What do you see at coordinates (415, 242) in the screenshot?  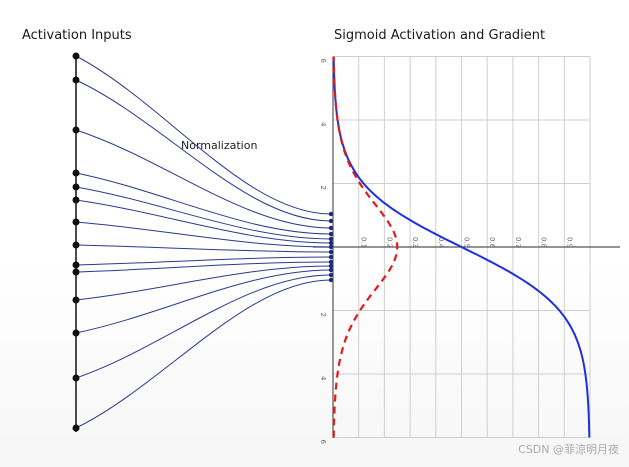 I see `x-tick-label: 0.3` at bounding box center [415, 242].